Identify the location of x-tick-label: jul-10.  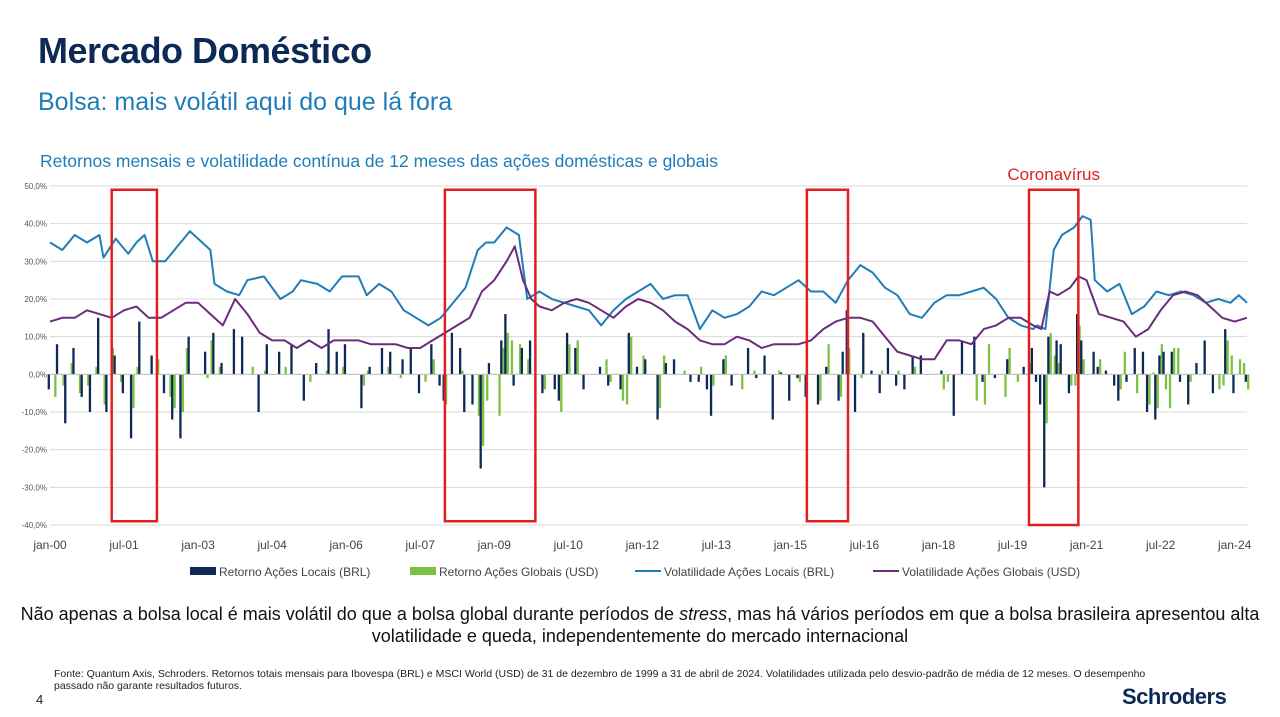
(568, 545).